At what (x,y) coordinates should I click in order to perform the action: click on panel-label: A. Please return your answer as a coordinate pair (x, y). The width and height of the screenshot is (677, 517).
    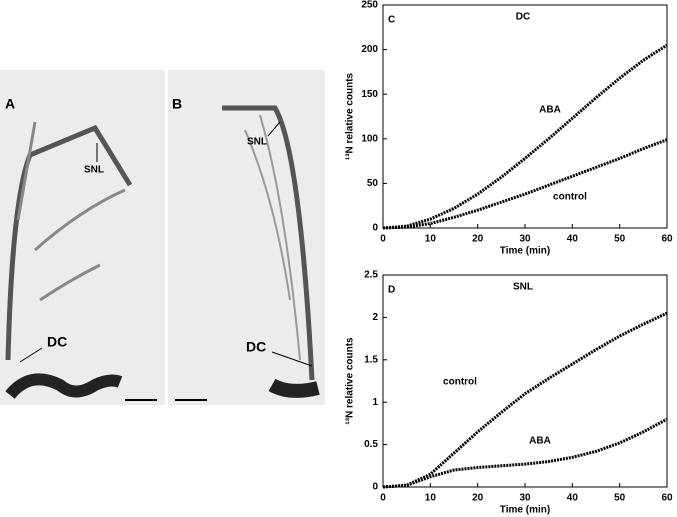
    Looking at the image, I should click on (10, 104).